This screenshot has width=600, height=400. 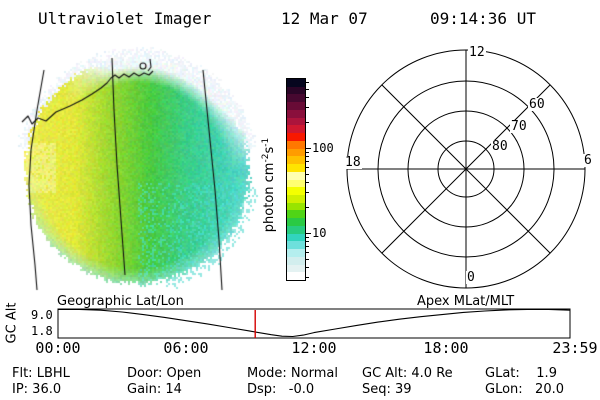 What do you see at coordinates (500, 146) in the screenshot?
I see `polar-mlat-label-80: 80` at bounding box center [500, 146].